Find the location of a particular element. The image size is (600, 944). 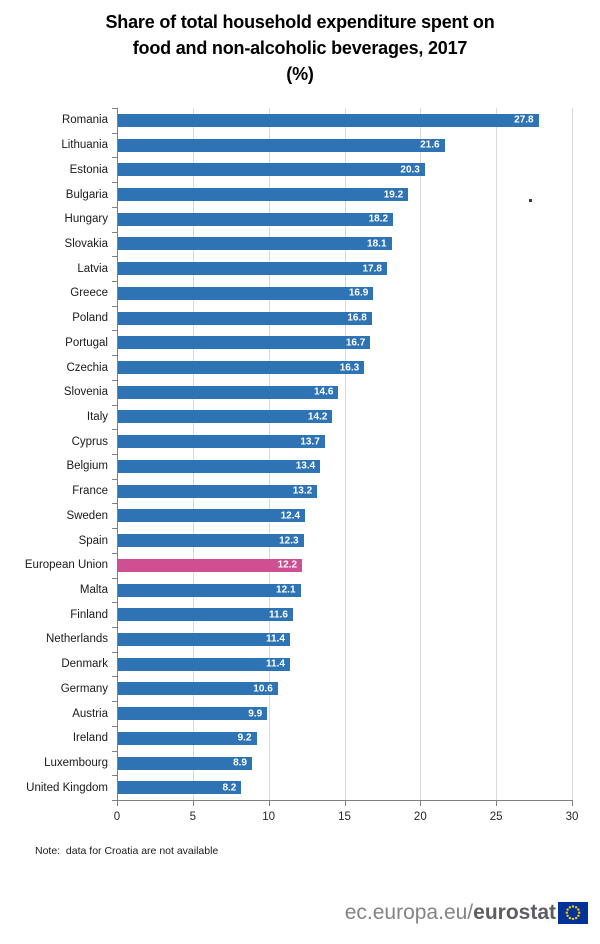

bar-row: Belgium 13.4 is located at coordinates (300, 466).